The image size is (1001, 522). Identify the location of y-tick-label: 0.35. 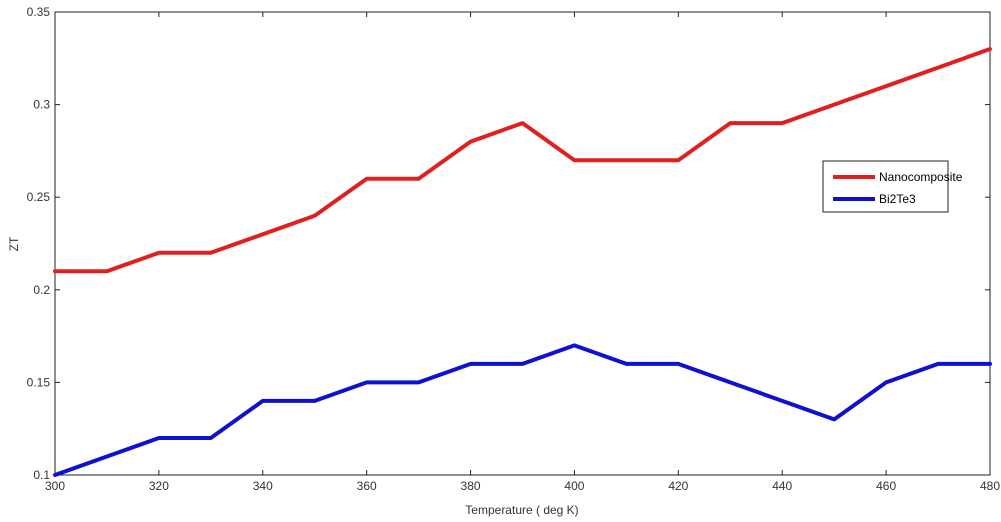
(39, 12).